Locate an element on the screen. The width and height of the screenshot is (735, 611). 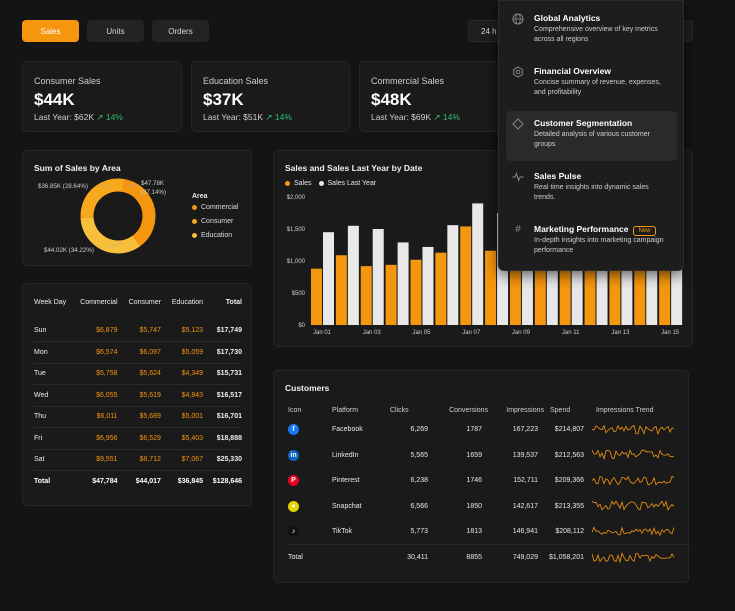
menu-item-title: Financial Overview is located at coordinates (573, 71).